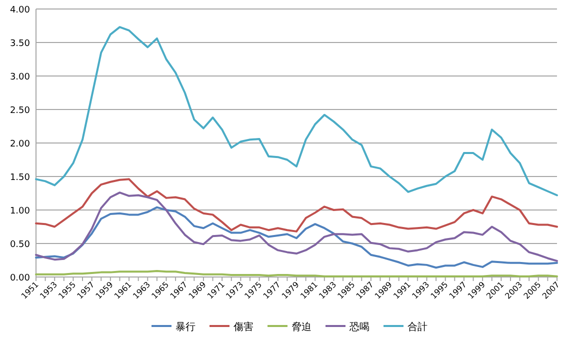 This screenshot has height=341, width=563. Describe the element at coordinates (359, 327) in the screenshot. I see `legend-label: 恐喝` at that location.